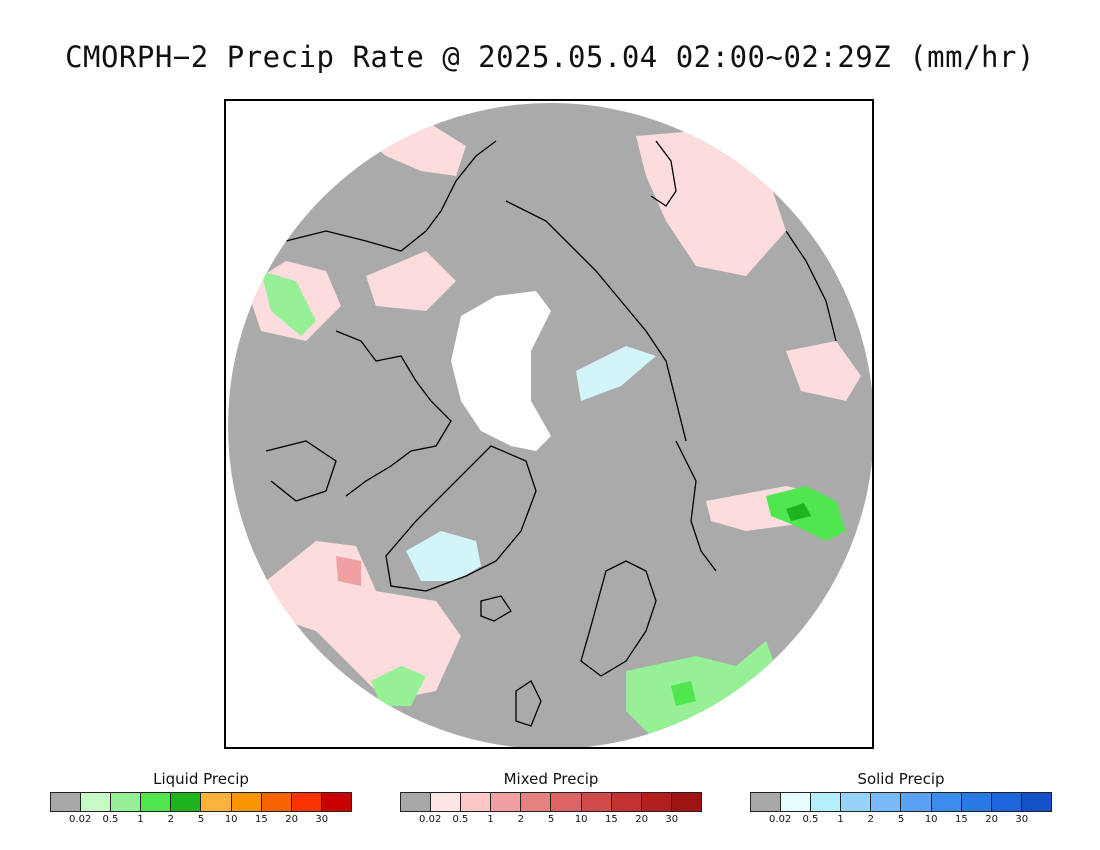 The image size is (1100, 850). Describe the element at coordinates (798, 512) in the screenshot. I see `precip-region-east-asia-liquid-dark` at that location.